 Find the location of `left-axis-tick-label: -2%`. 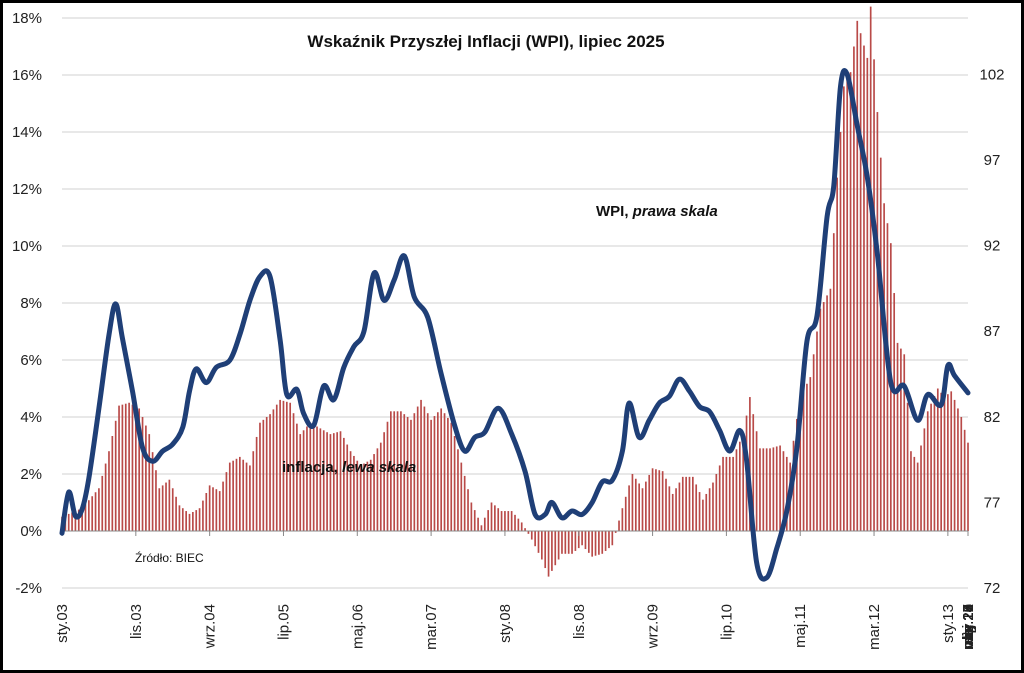

left-axis-tick-label: -2% is located at coordinates (28, 588).